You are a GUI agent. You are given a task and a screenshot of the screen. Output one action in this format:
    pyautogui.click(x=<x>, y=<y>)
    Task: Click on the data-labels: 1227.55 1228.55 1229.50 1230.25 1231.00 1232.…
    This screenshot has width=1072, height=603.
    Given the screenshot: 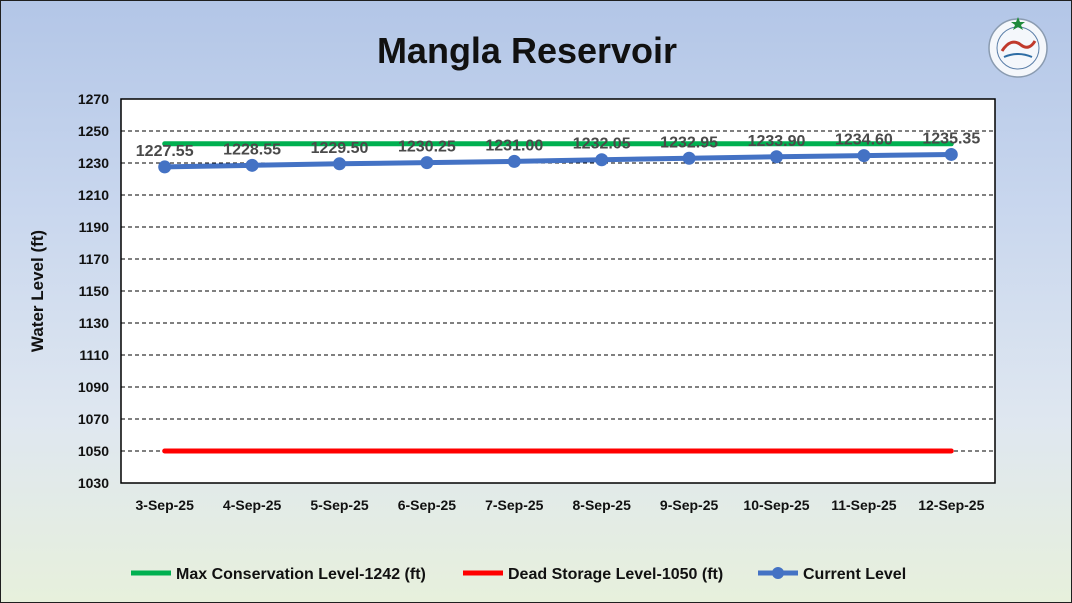 What is the action you would take?
    pyautogui.click(x=558, y=144)
    